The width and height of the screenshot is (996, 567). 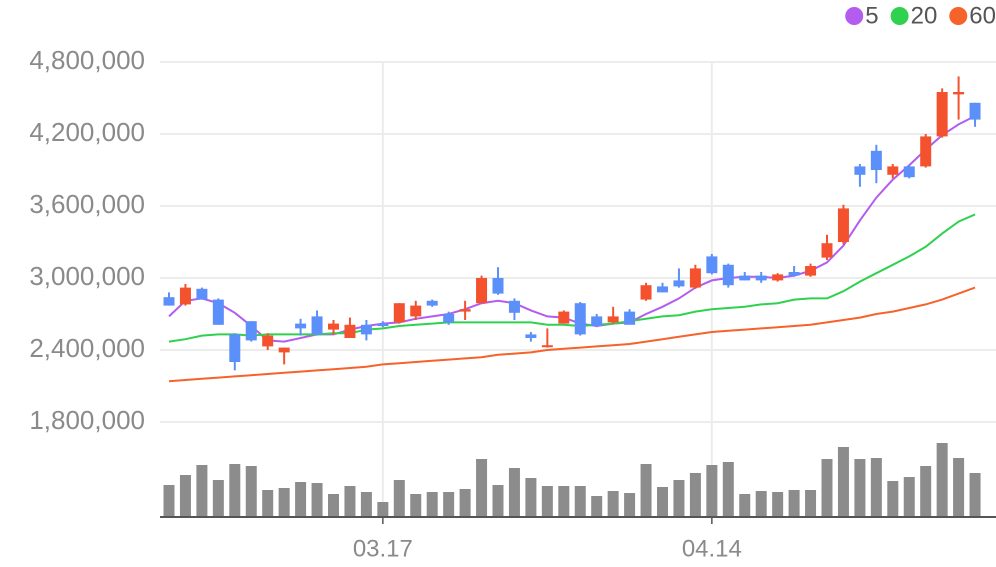 What do you see at coordinates (982, 15) in the screenshot?
I see `legend-label: 60` at bounding box center [982, 15].